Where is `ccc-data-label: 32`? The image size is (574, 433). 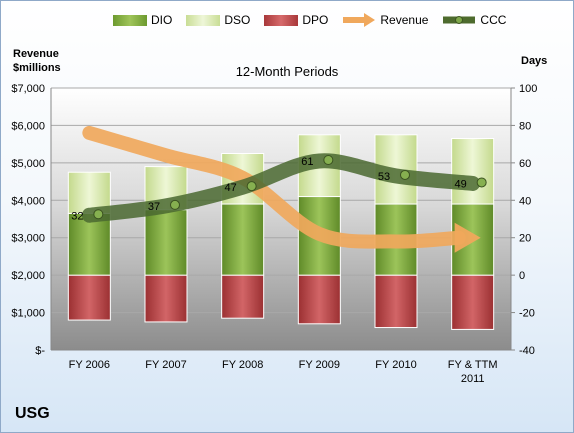 ccc-data-label: 32 is located at coordinates (77, 216).